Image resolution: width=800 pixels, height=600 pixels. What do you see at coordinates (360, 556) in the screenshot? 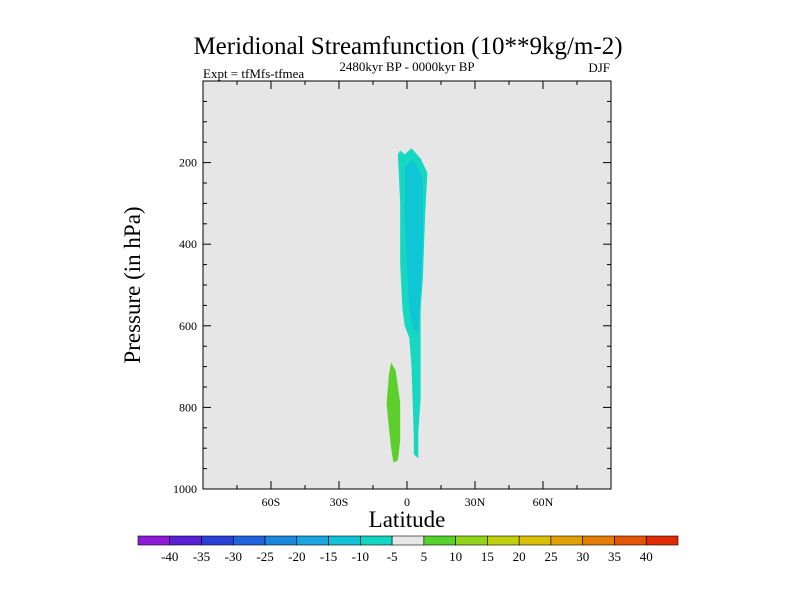
I see `colorbar-label: -10` at bounding box center [360, 556].